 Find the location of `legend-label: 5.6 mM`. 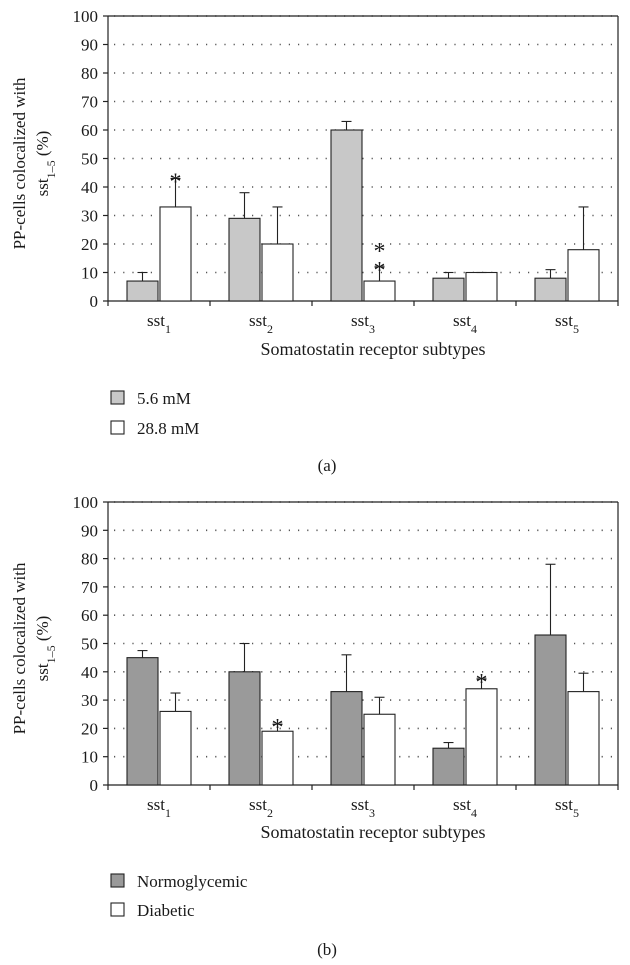

legend-label: 5.6 mM is located at coordinates (164, 398).